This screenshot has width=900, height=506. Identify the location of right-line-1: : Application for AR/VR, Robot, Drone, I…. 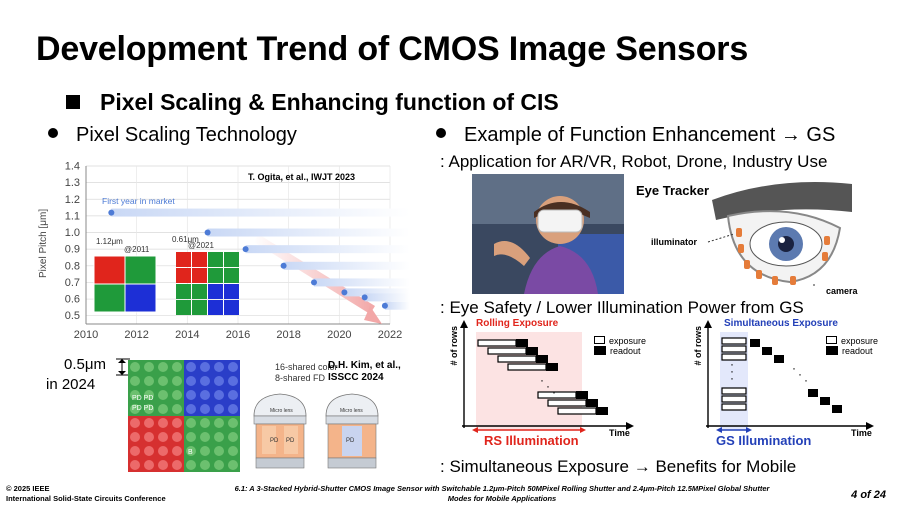
(634, 161).